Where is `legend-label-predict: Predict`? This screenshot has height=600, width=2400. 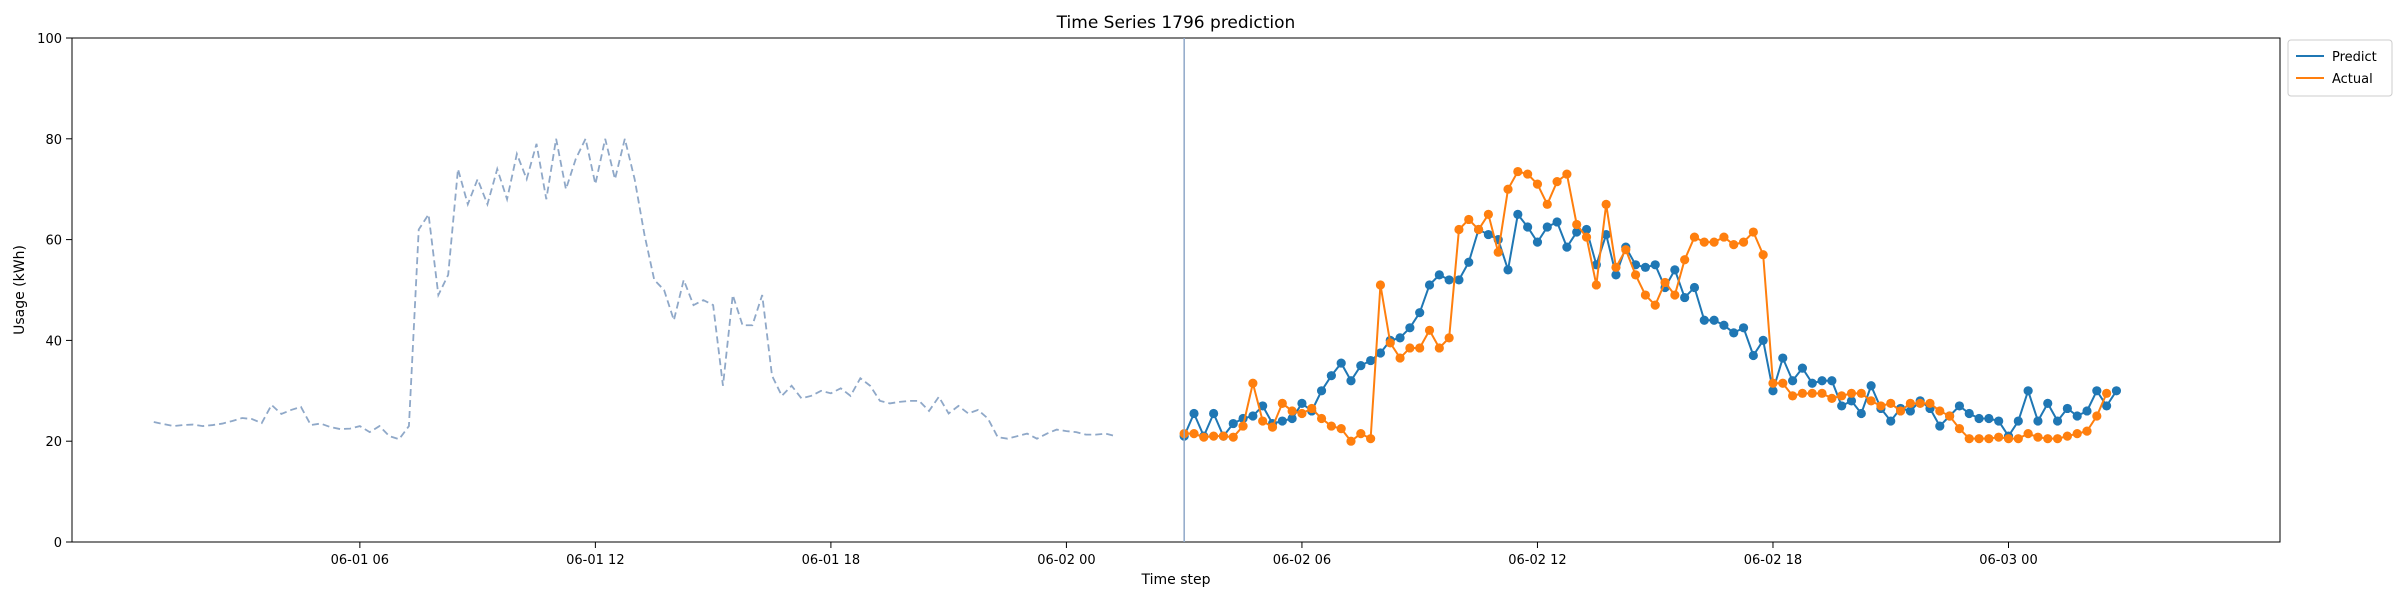
legend-label-predict: Predict is located at coordinates (2354, 57).